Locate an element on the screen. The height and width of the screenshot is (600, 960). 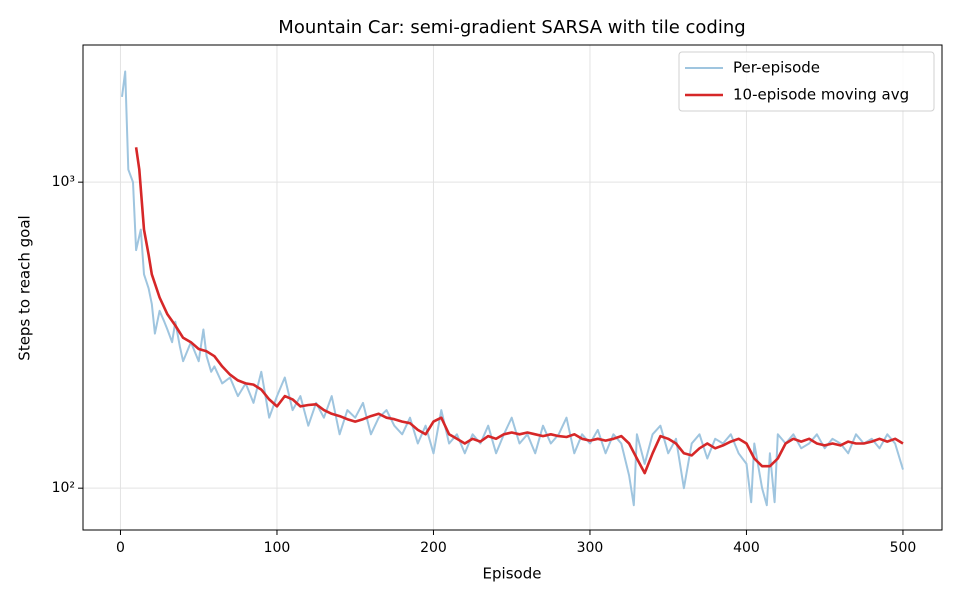
x-tick-label: 0 is located at coordinates (120, 548).